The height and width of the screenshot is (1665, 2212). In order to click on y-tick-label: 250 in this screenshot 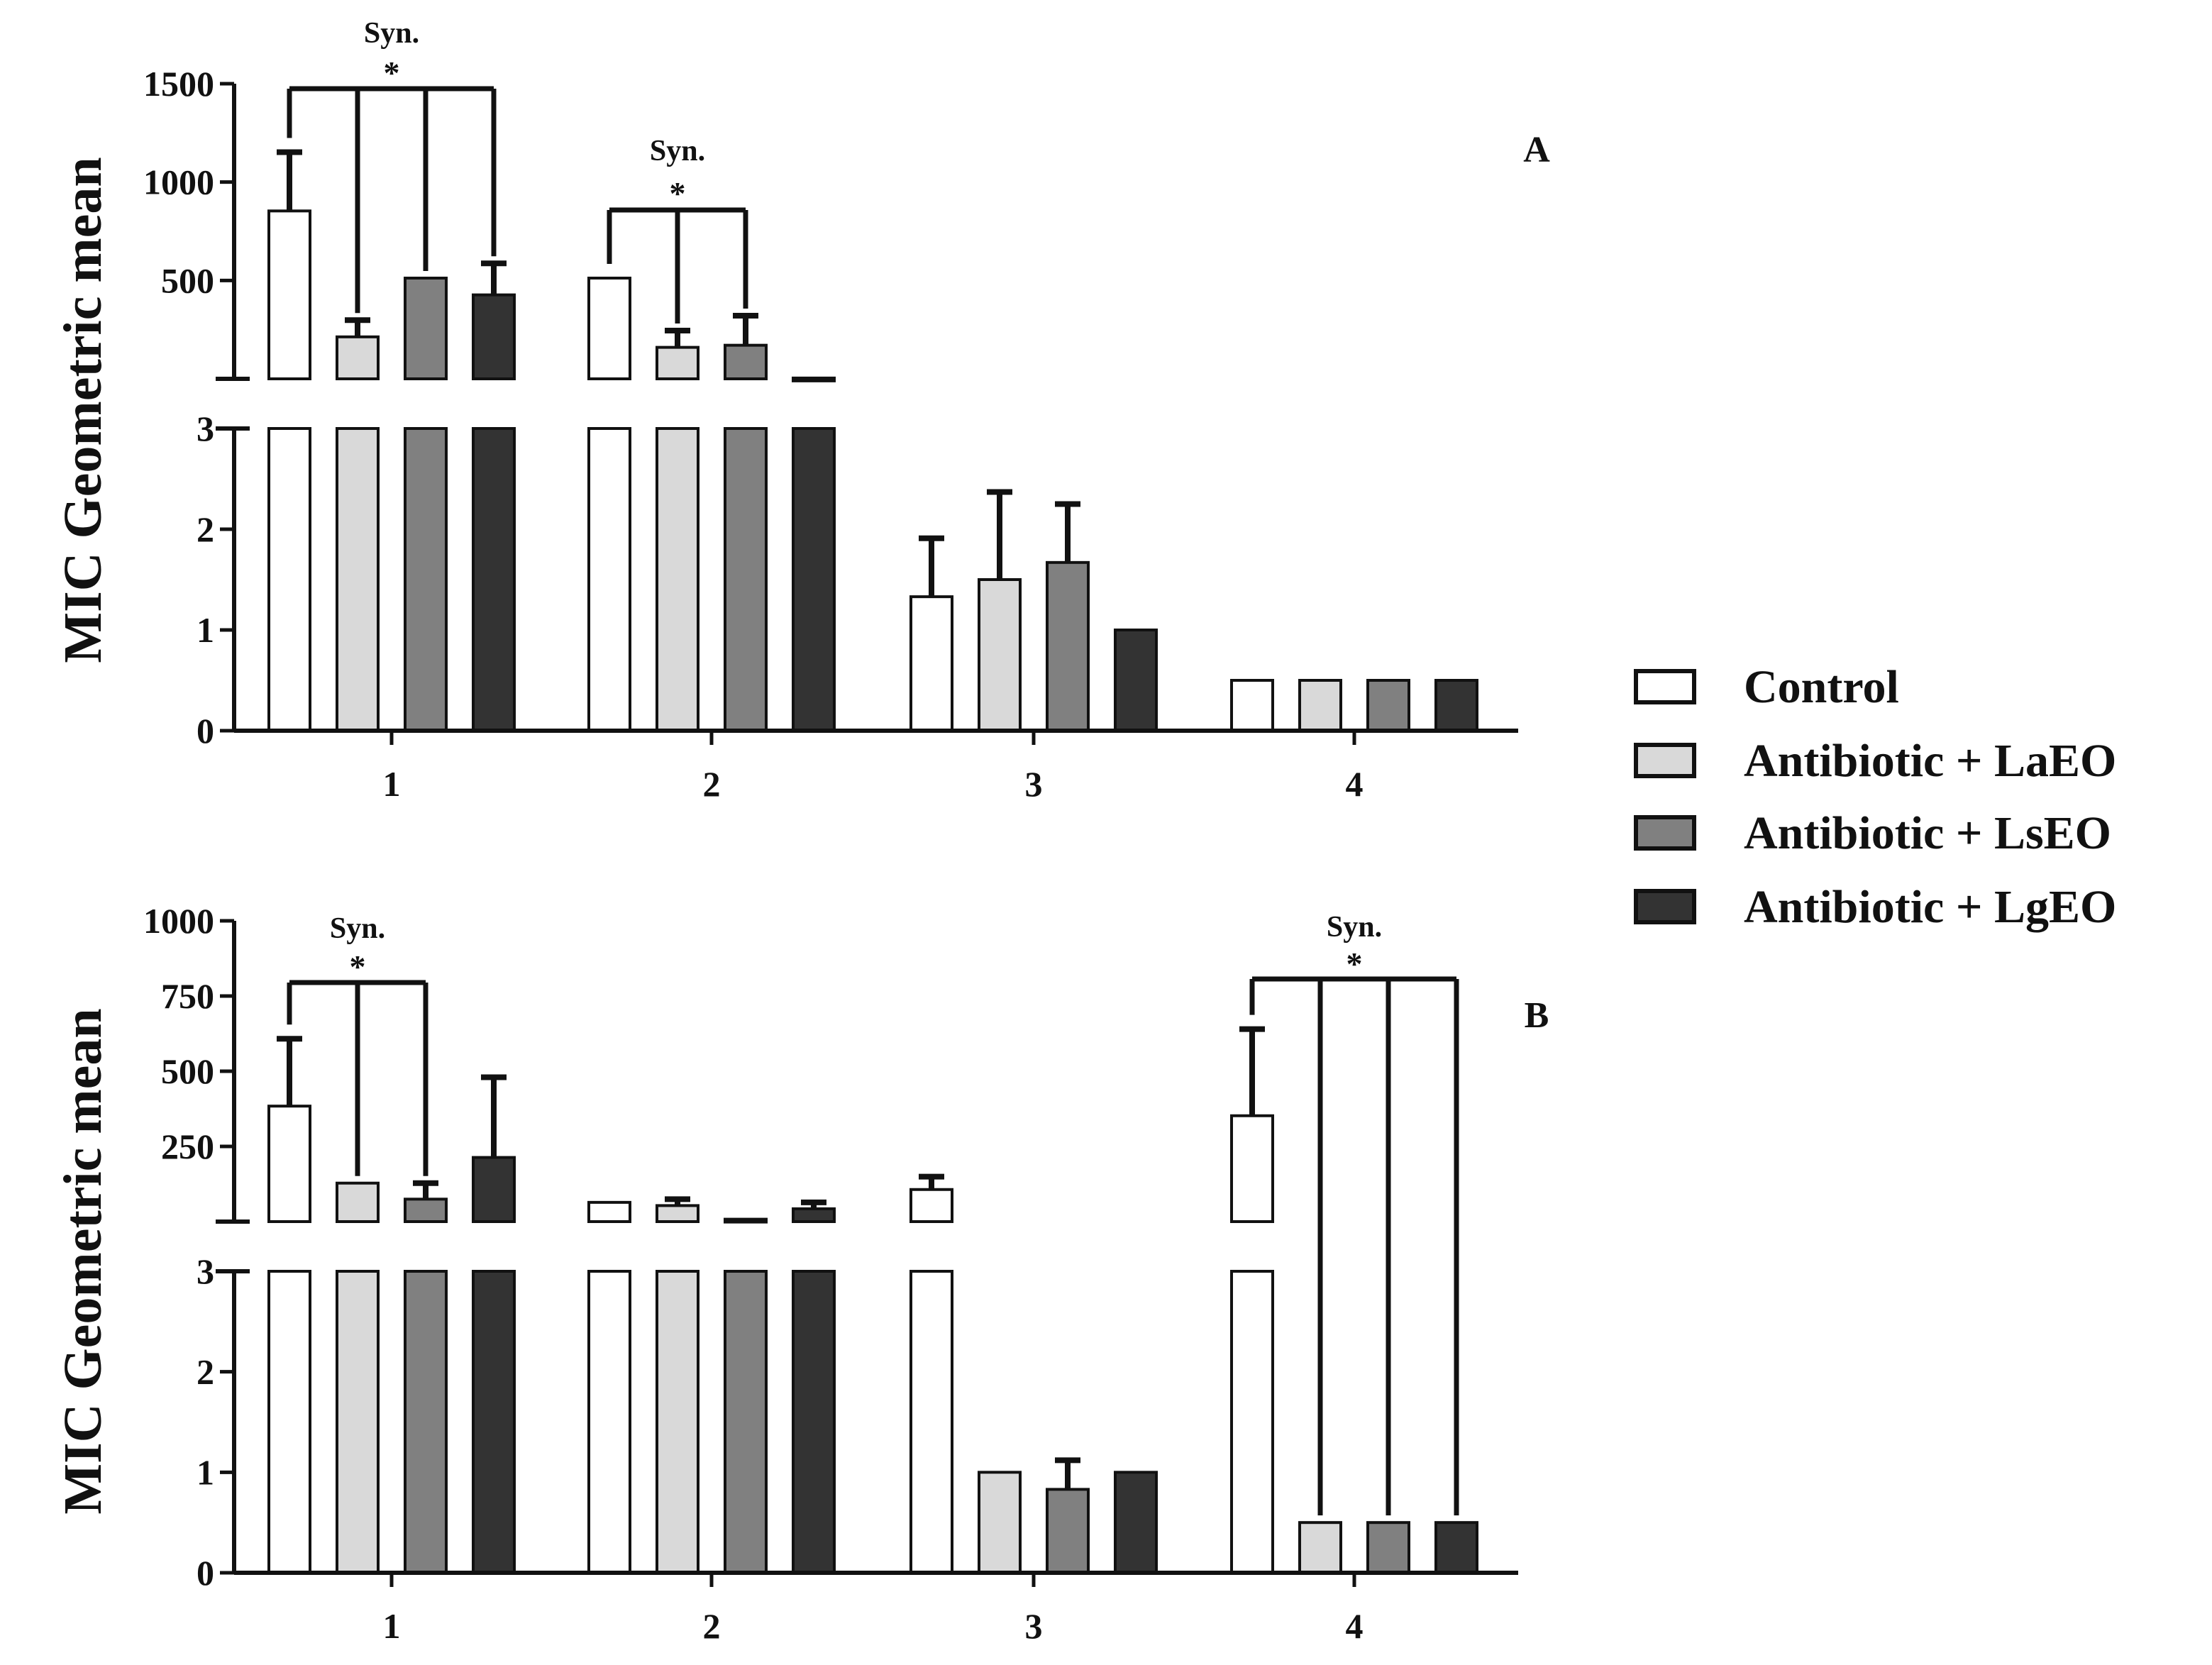, I will do `click(187, 1146)`.